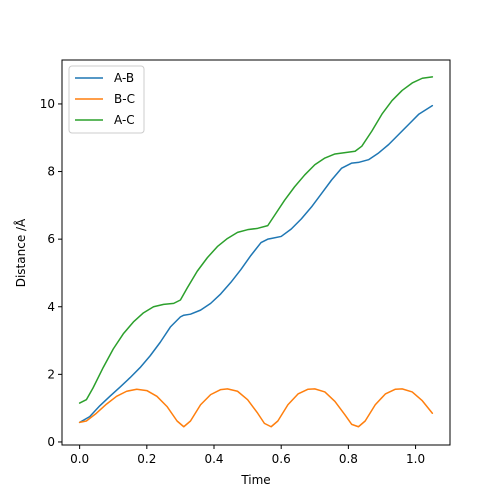 The image size is (500, 504). What do you see at coordinates (79, 459) in the screenshot?
I see `x-tick-label: 0.0` at bounding box center [79, 459].